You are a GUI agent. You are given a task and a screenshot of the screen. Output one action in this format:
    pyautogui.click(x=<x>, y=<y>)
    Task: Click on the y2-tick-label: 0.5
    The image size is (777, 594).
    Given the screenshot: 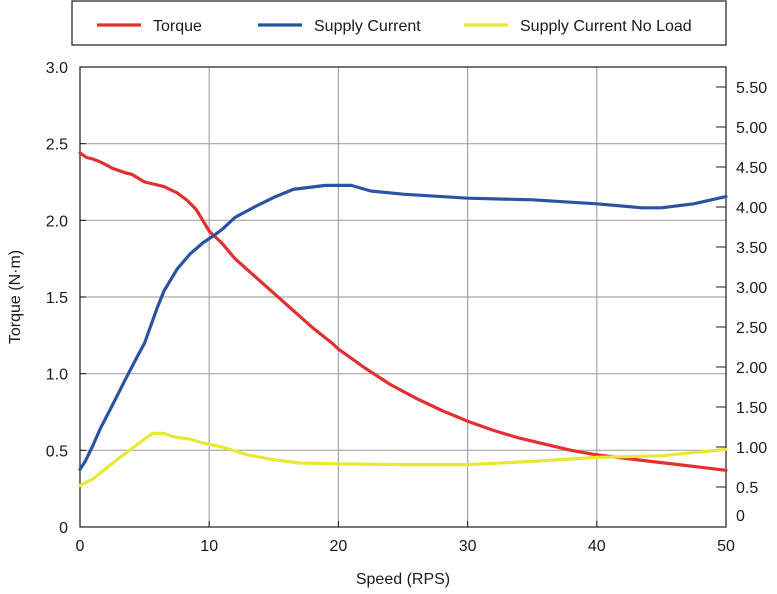 What is the action you would take?
    pyautogui.click(x=747, y=488)
    